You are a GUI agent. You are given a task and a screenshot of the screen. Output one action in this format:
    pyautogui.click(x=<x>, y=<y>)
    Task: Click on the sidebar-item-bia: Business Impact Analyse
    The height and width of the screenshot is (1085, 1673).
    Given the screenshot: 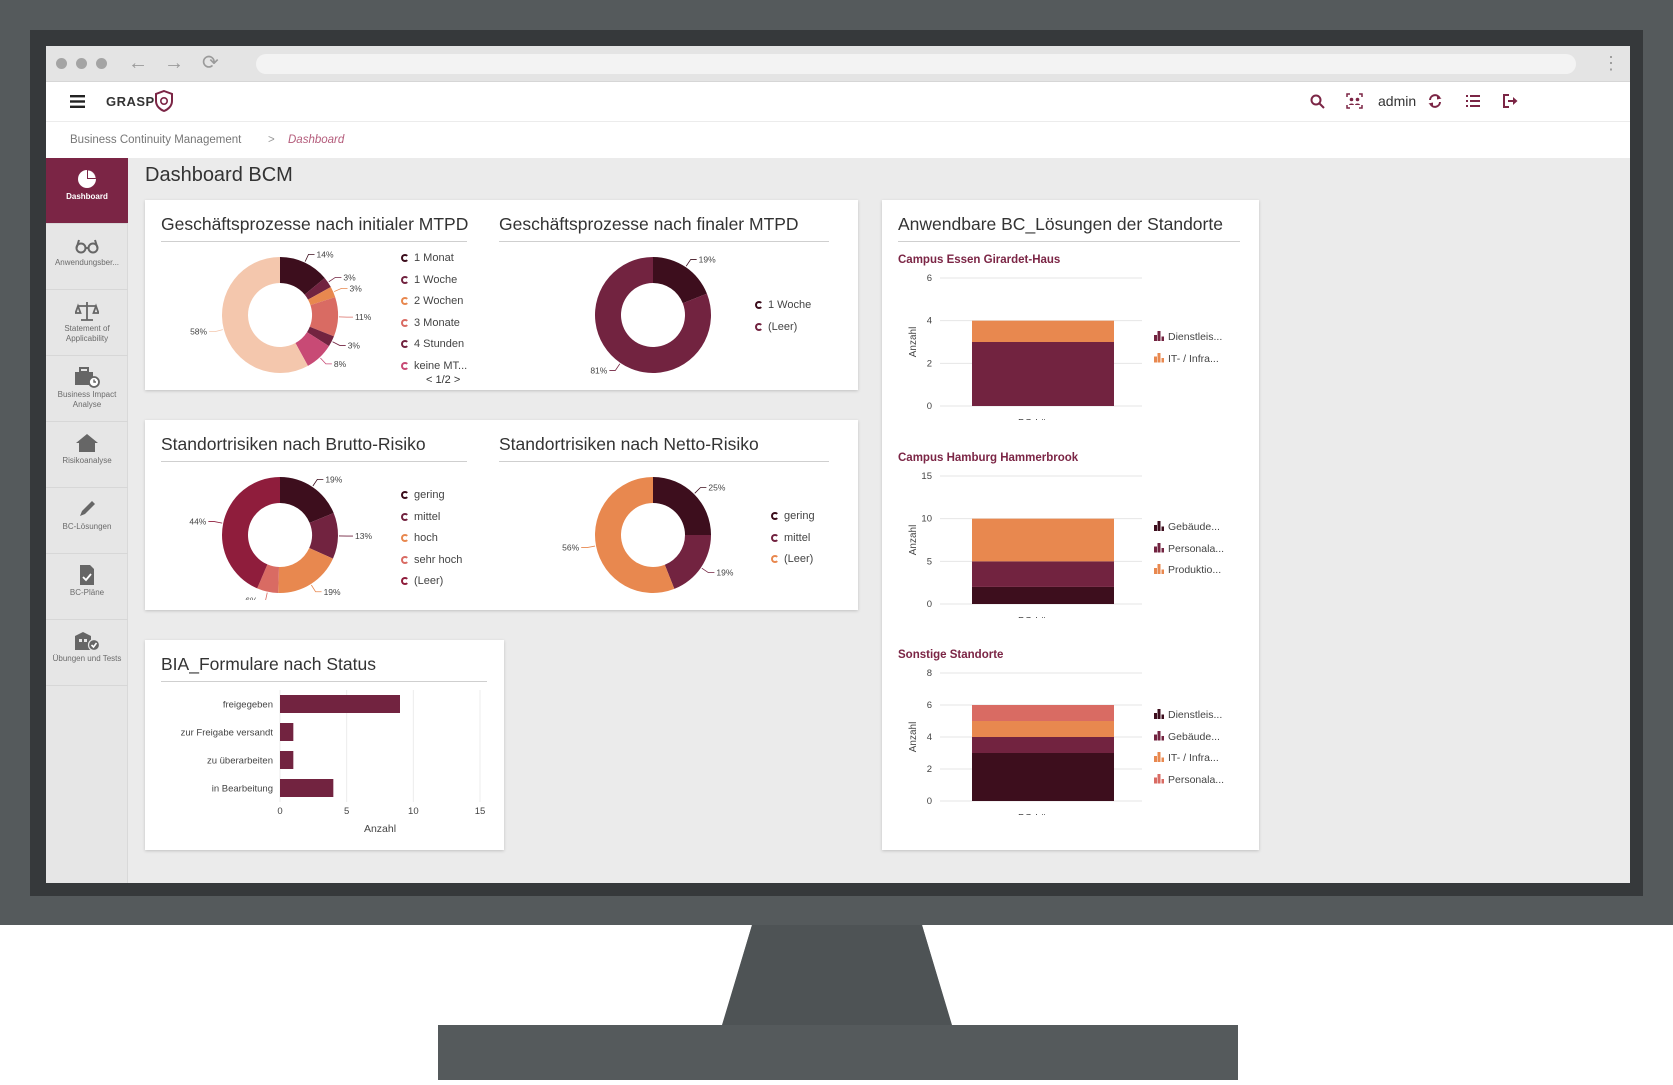 What is the action you would take?
    pyautogui.click(x=87, y=389)
    